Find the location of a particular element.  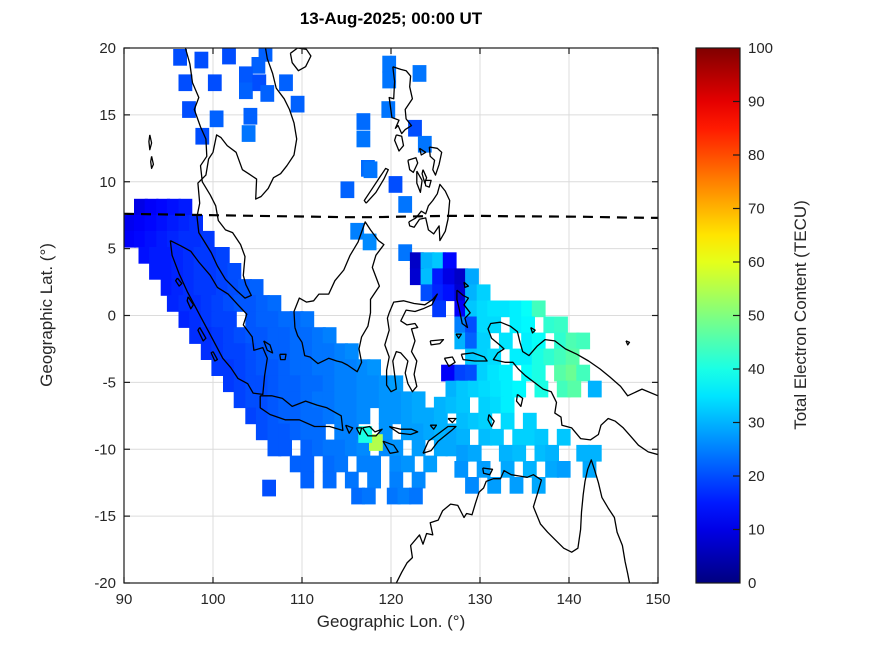

coastline-indochina-malay is located at coordinates (241, 173).